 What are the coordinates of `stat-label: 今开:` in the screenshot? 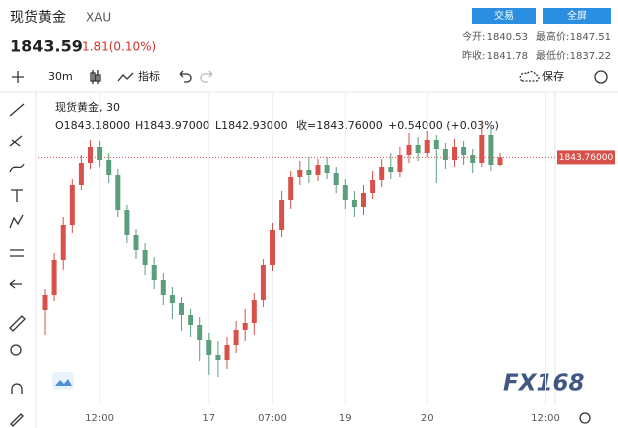 It's located at (473, 36).